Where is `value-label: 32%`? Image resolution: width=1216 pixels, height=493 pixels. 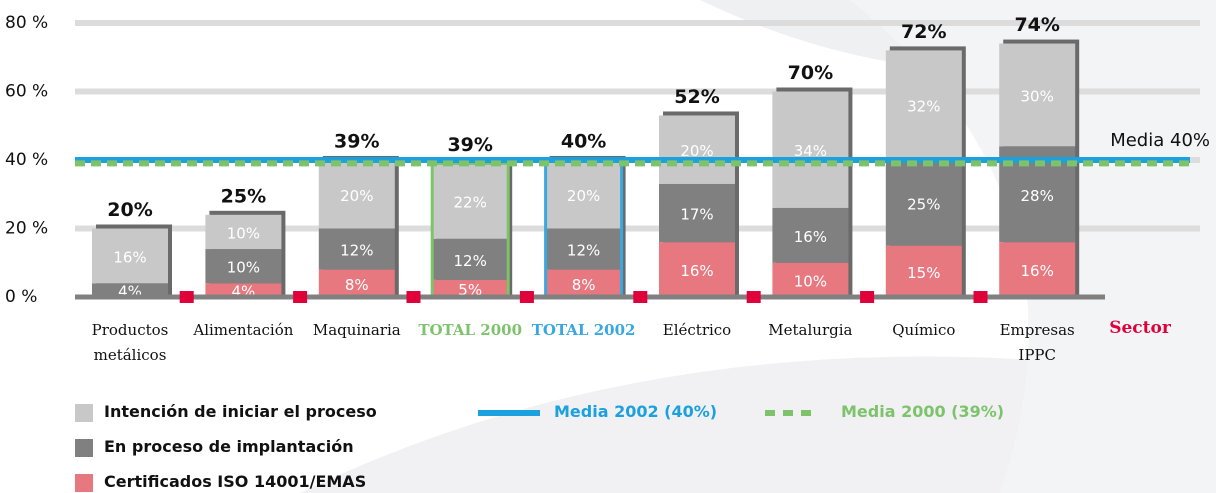
value-label: 32% is located at coordinates (923, 107).